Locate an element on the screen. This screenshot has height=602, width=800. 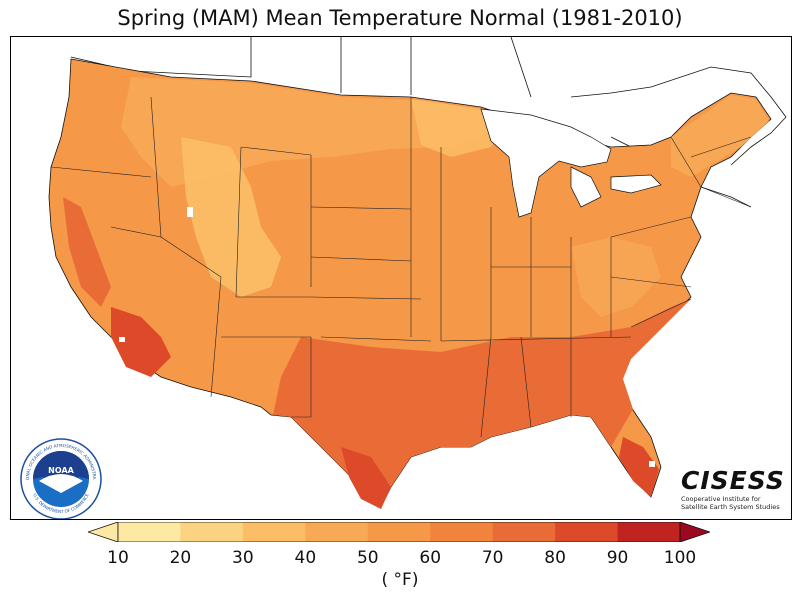
great-lakes is located at coordinates (571, 163).